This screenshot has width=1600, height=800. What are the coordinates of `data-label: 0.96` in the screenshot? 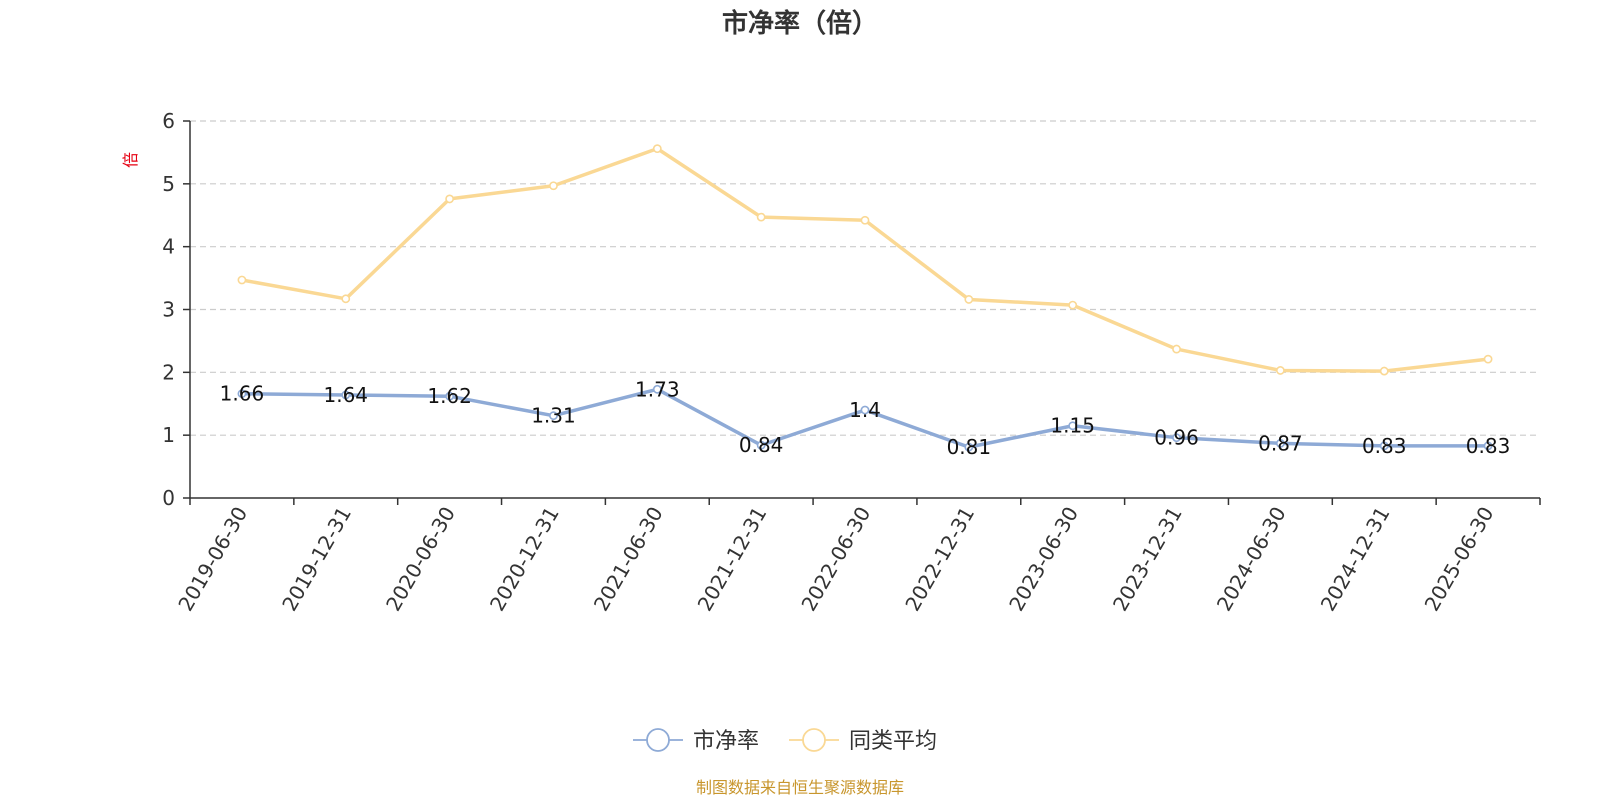 It's located at (1176, 438).